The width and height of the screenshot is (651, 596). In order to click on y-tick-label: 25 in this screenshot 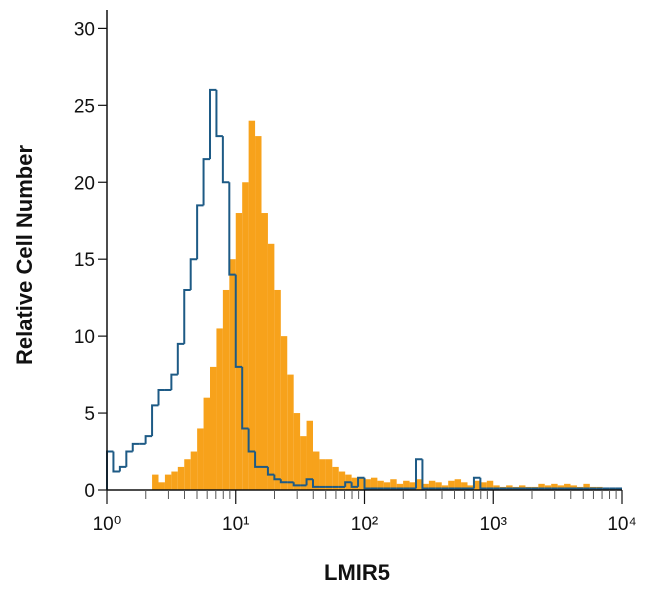, I will do `click(84, 106)`.